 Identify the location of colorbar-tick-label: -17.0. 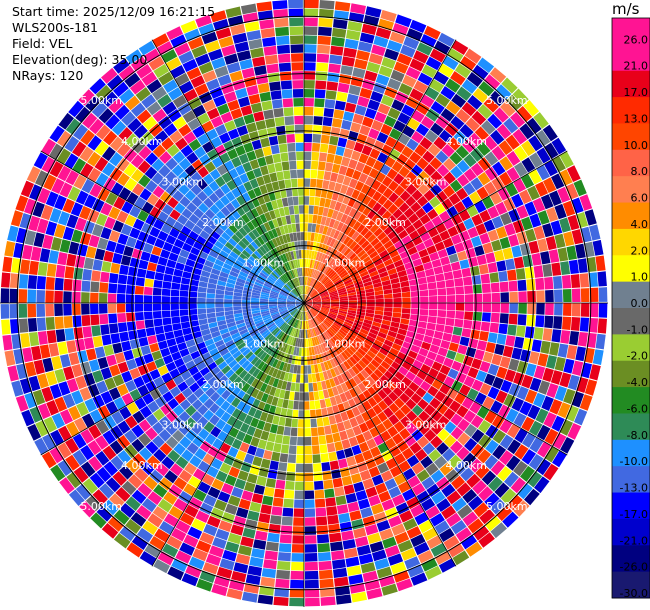
(634, 514).